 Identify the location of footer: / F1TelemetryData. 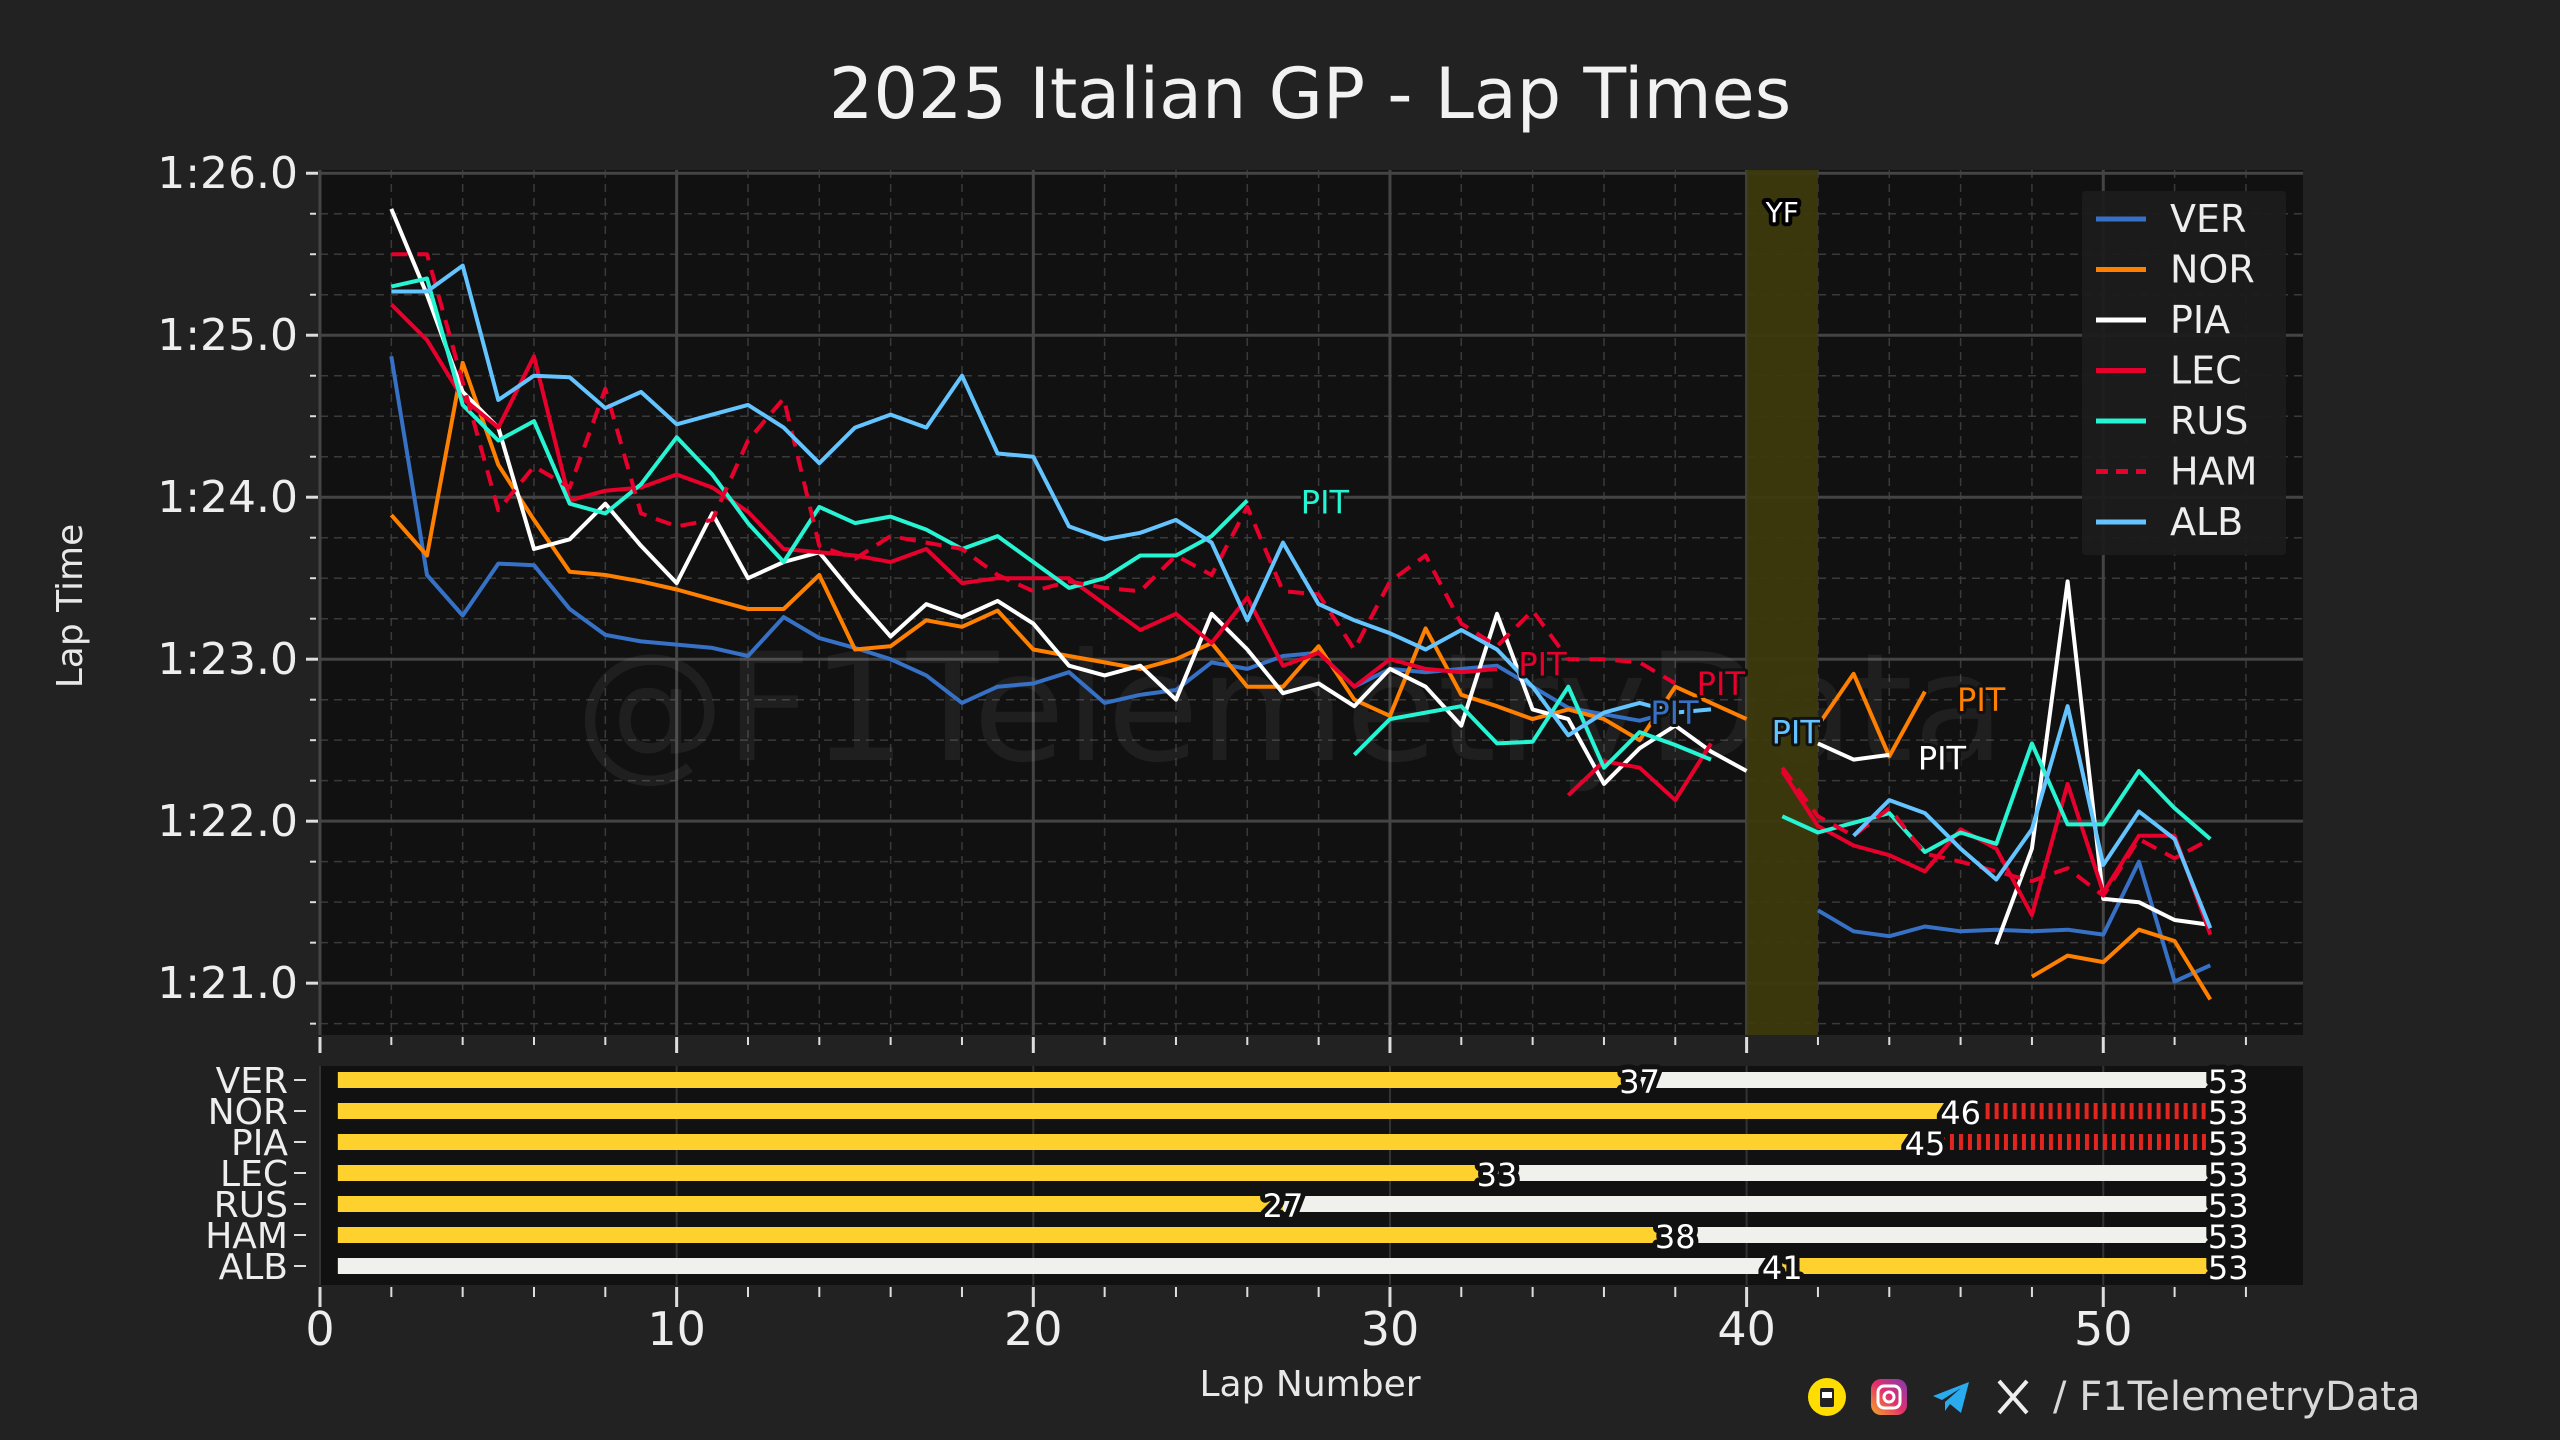
(2113, 1397).